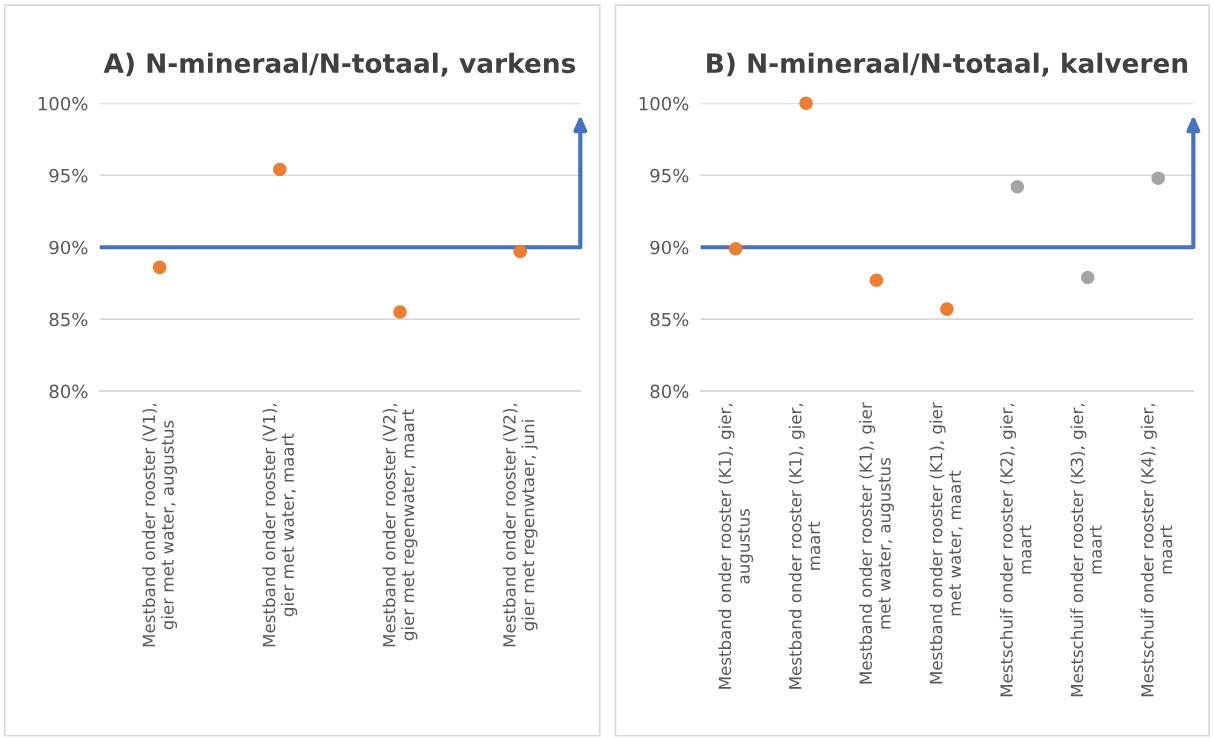 This screenshot has height=738, width=1214. I want to click on x-tick-label: Mestband onder rooster (V2), gier met regenwtaer, juni, so click(520, 525).